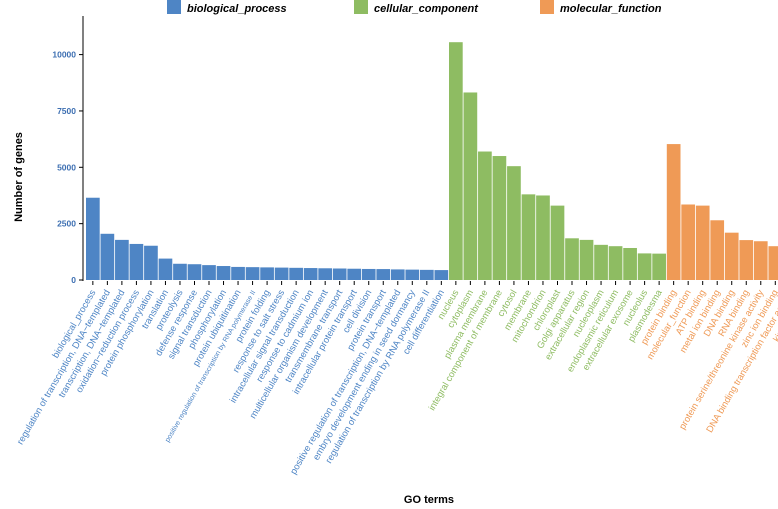 This screenshot has width=778, height=509. I want to click on x-axis, so click(434, 283).